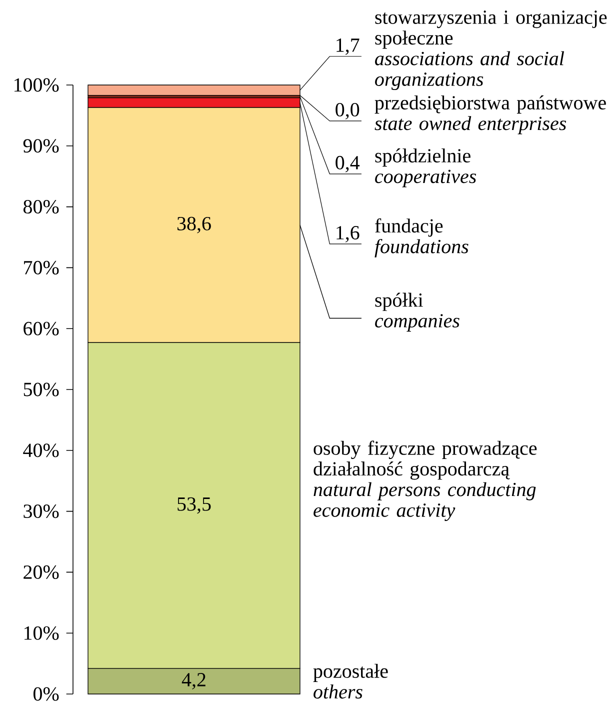 Image resolution: width=615 pixels, height=702 pixels. I want to click on series-label: pozostałe others, so click(350, 681).